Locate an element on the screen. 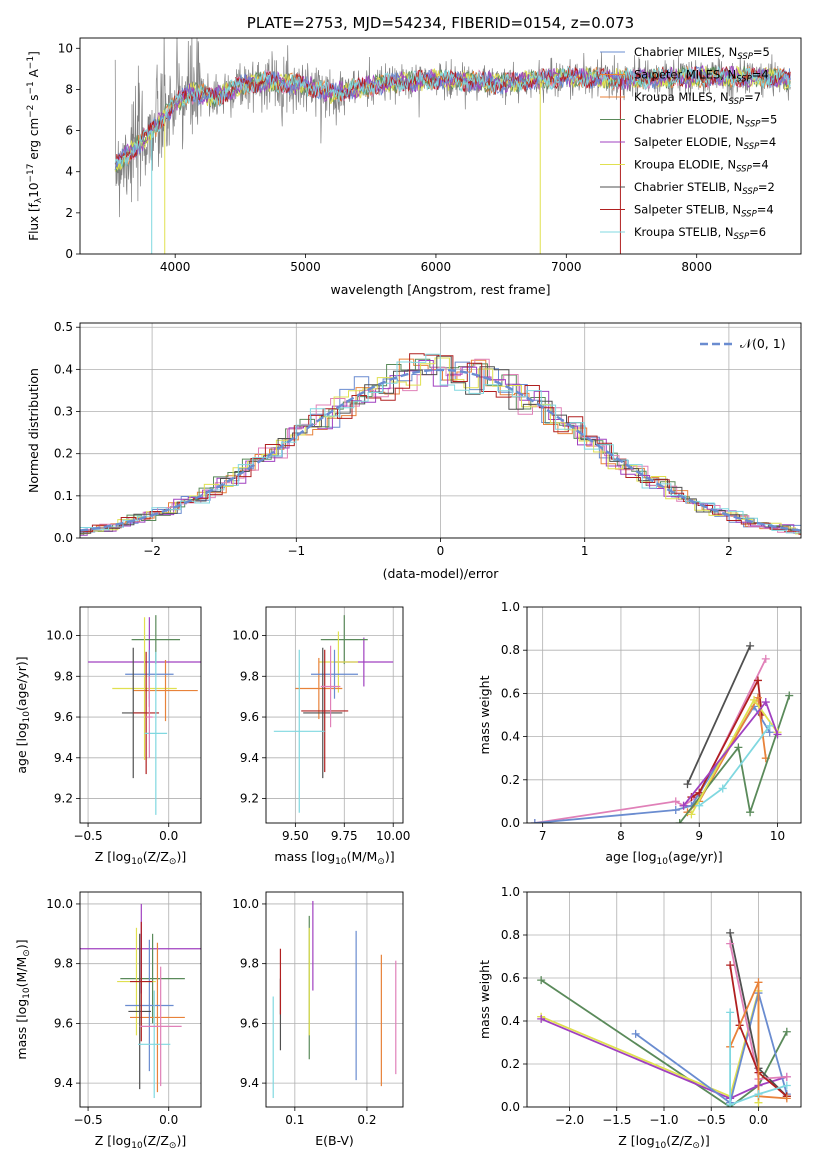 The image size is (819, 1170). age-vs-mass-x-tick-label: 9.50 is located at coordinates (295, 836).